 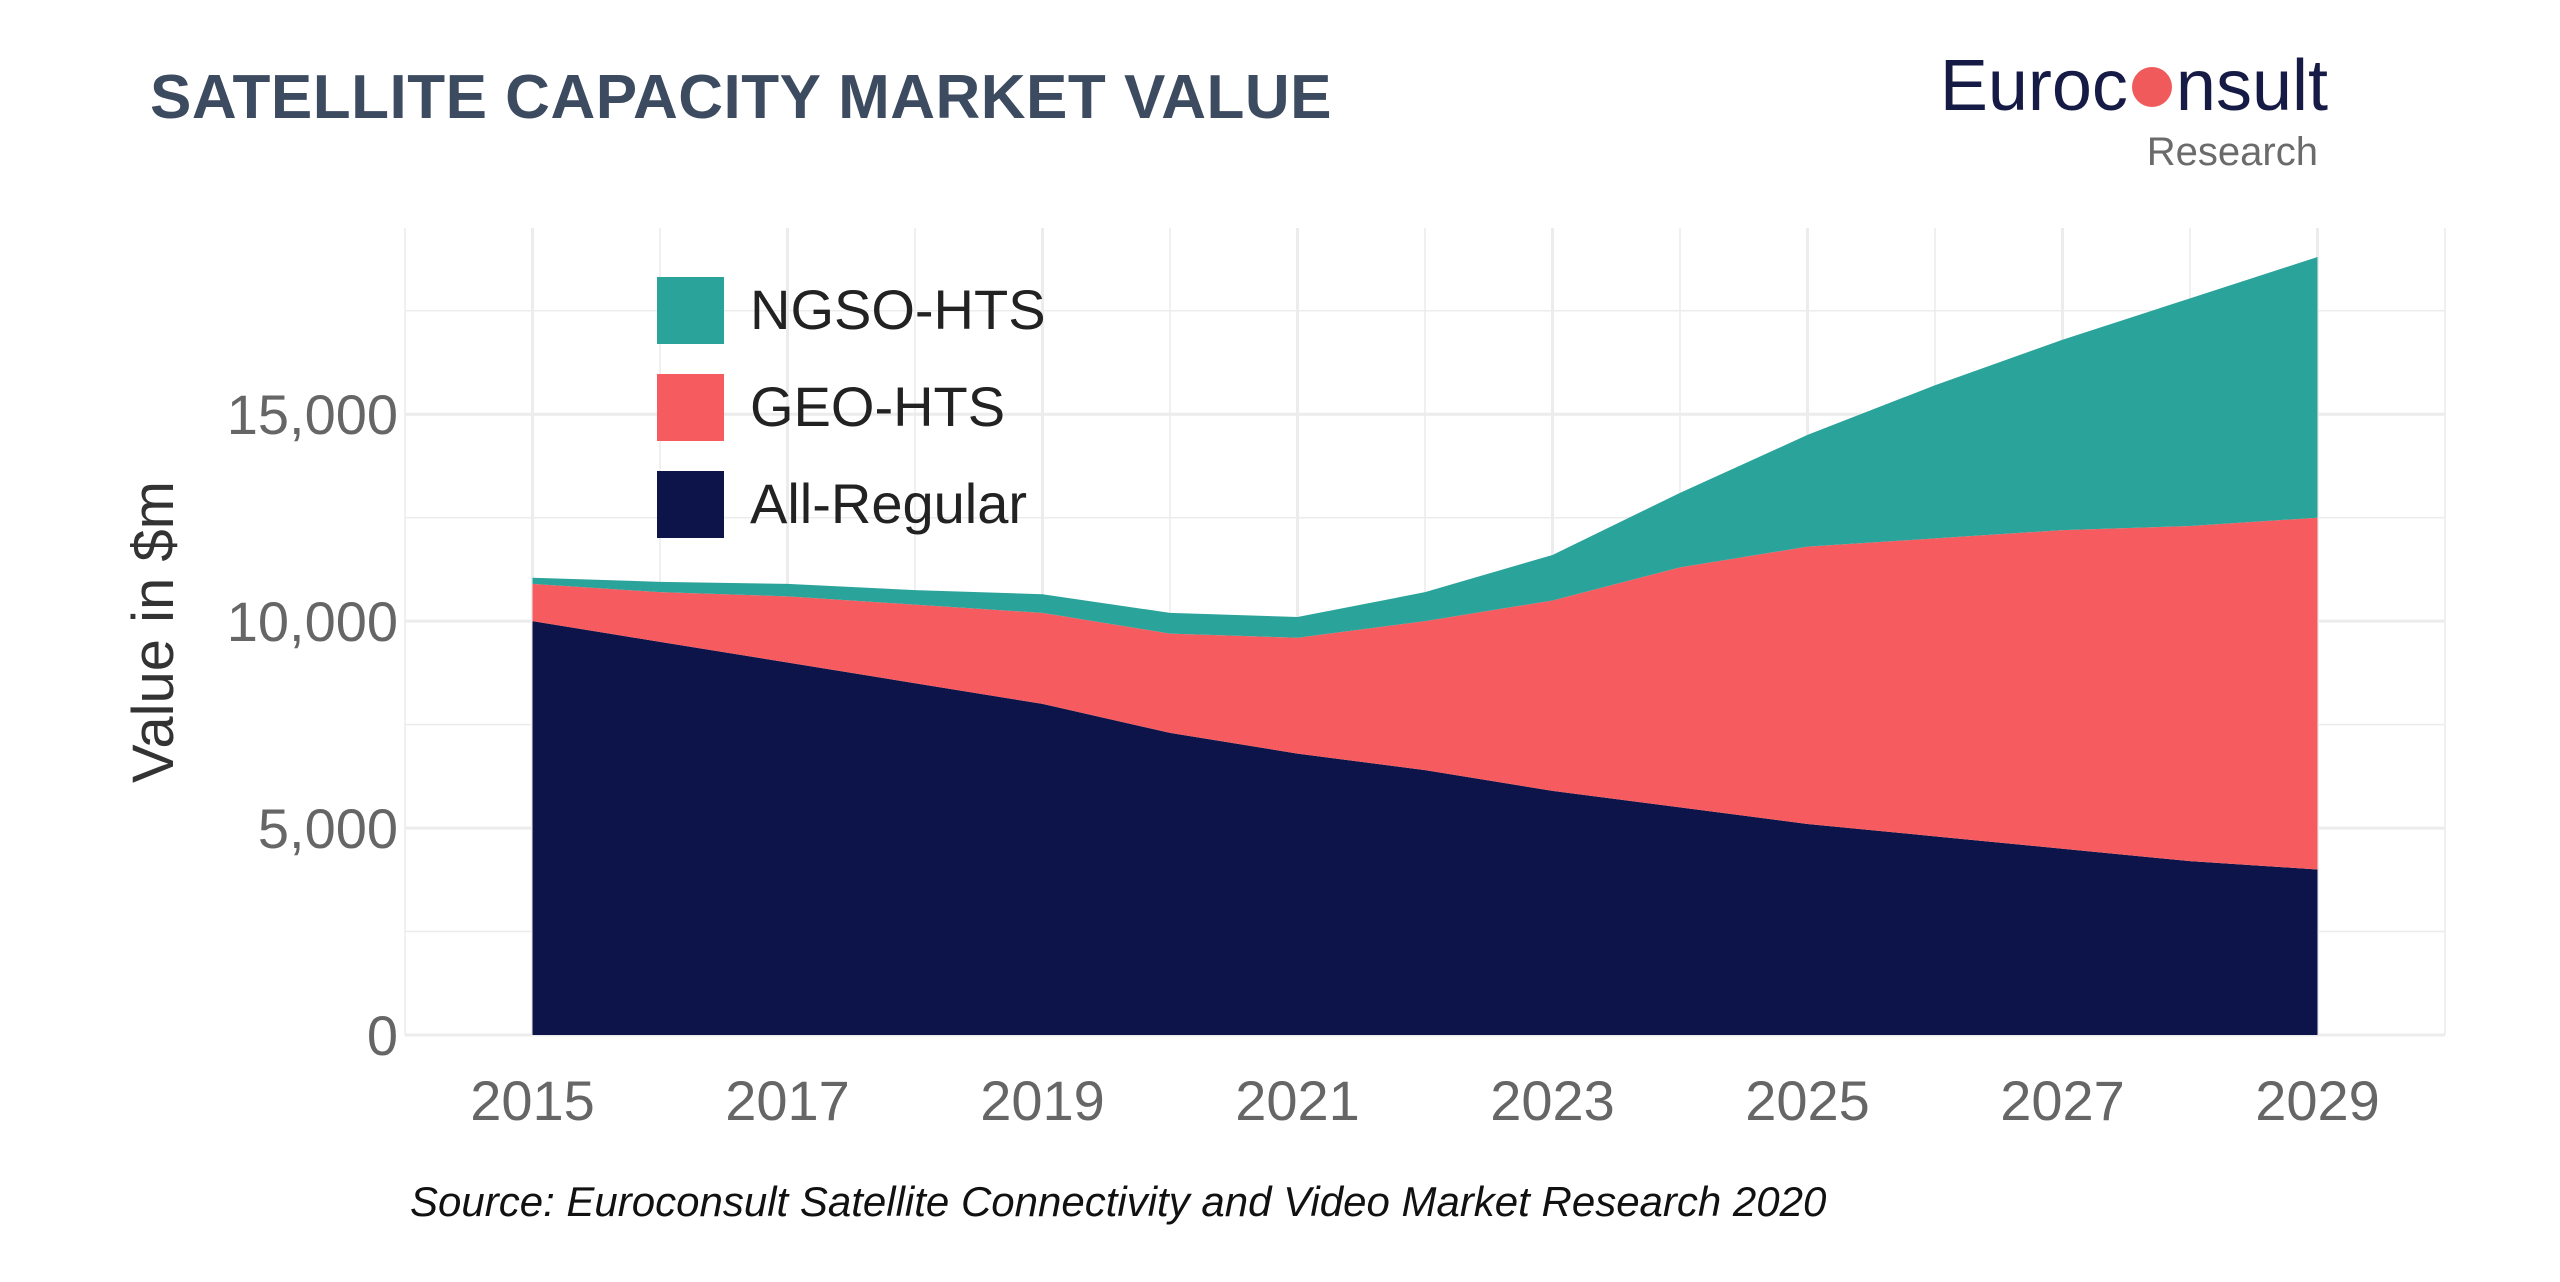 I want to click on euroconsult-logo: Euroc nsult Research, so click(x=2118, y=120).